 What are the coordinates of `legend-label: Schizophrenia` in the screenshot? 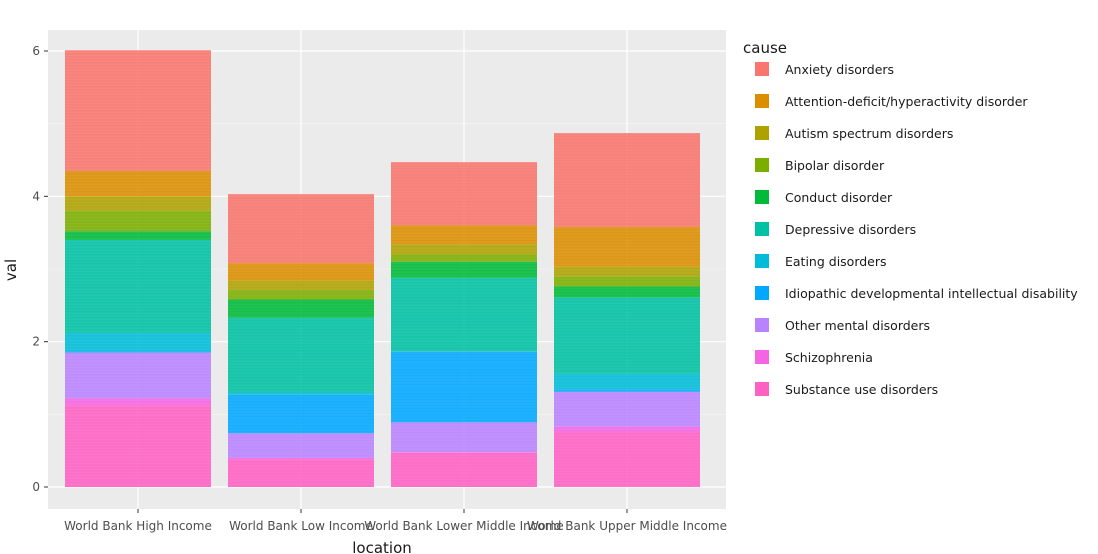 It's located at (829, 357).